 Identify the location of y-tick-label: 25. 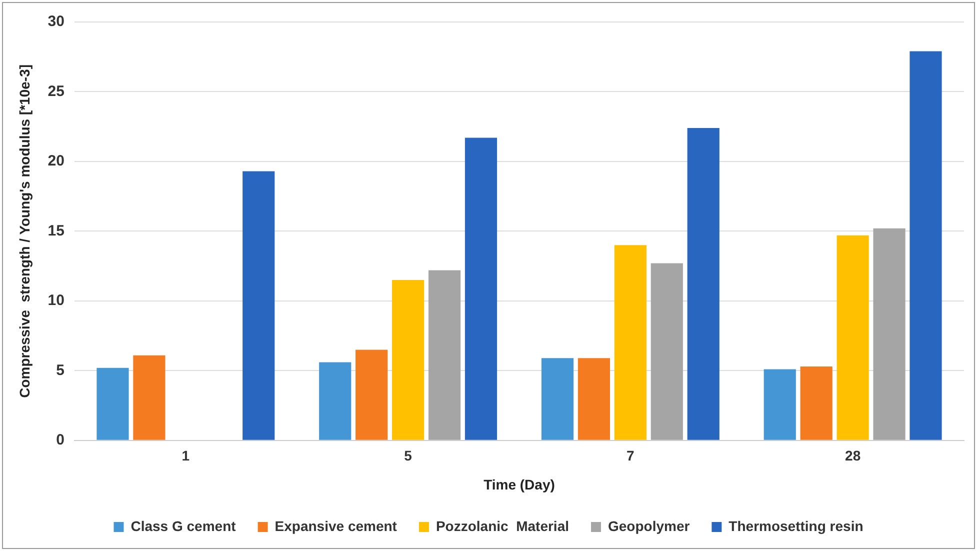
(56, 91).